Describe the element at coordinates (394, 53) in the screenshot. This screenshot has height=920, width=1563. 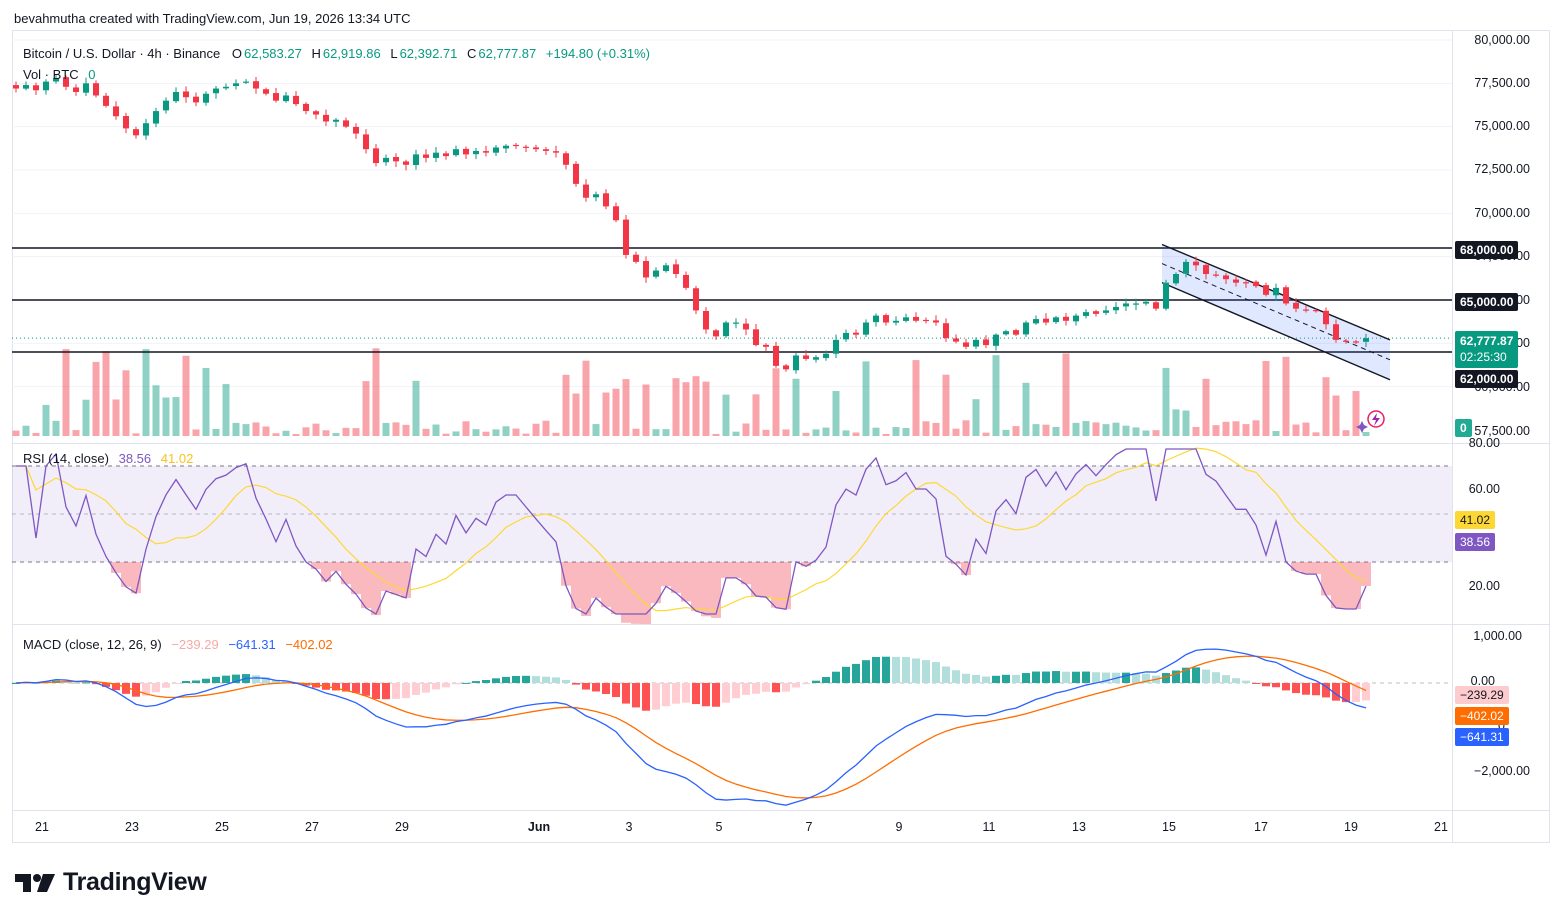
I see `low-label: L` at that location.